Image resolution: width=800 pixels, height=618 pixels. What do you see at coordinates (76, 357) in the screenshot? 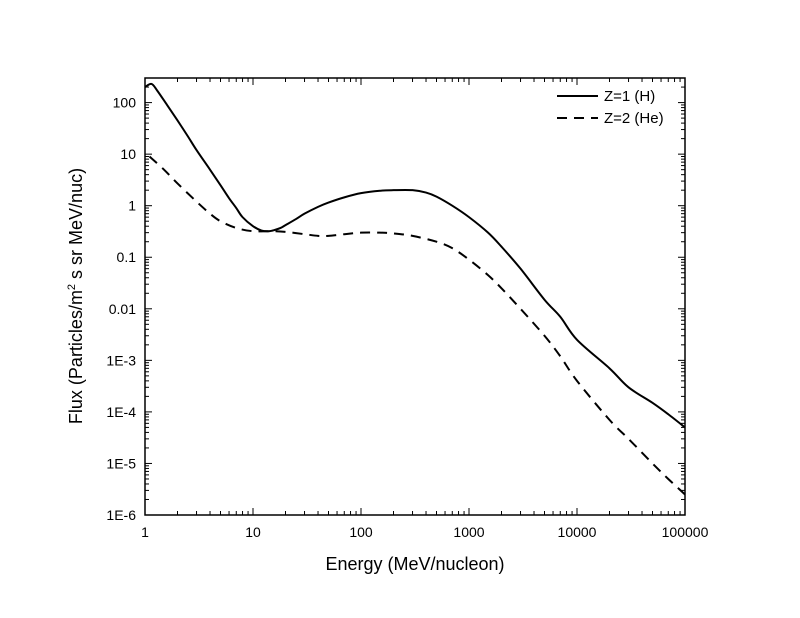
I see `y-axis-label-main: Flux (Particles/m` at bounding box center [76, 357].